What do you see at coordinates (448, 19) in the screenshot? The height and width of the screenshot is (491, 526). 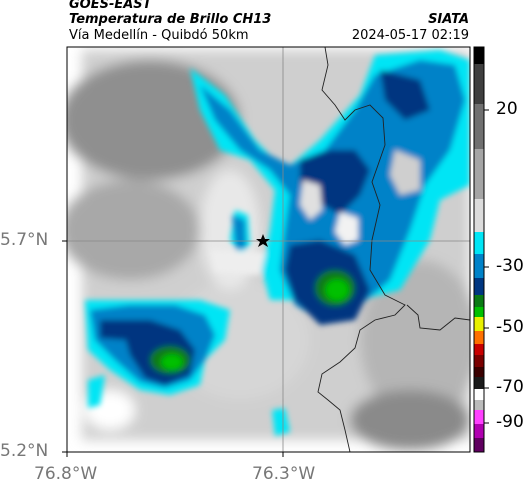 I see `org-label: SIATA` at bounding box center [448, 19].